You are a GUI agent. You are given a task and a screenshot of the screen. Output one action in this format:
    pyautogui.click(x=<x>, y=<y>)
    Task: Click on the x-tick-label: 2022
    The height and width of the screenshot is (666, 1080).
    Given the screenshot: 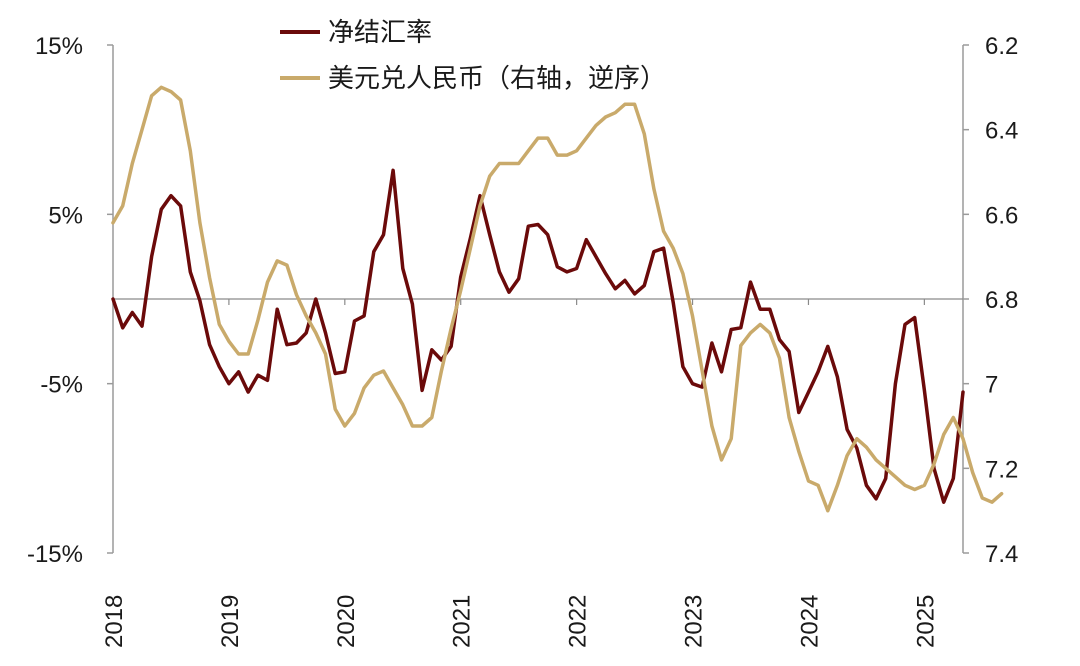 What is the action you would take?
    pyautogui.click(x=578, y=621)
    